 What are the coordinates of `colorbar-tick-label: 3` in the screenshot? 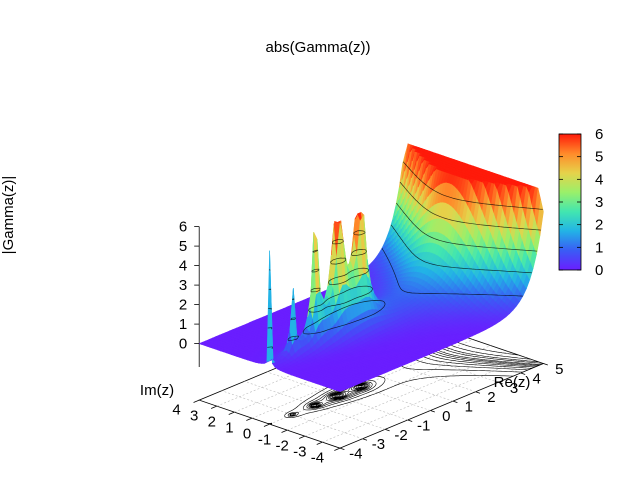 It's located at (599, 202).